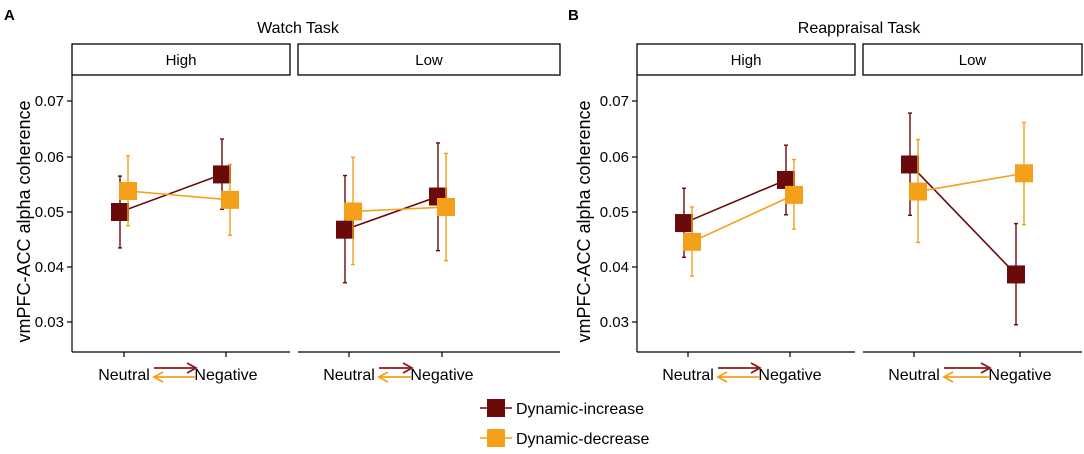  I want to click on panel-letter: A, so click(9, 15).